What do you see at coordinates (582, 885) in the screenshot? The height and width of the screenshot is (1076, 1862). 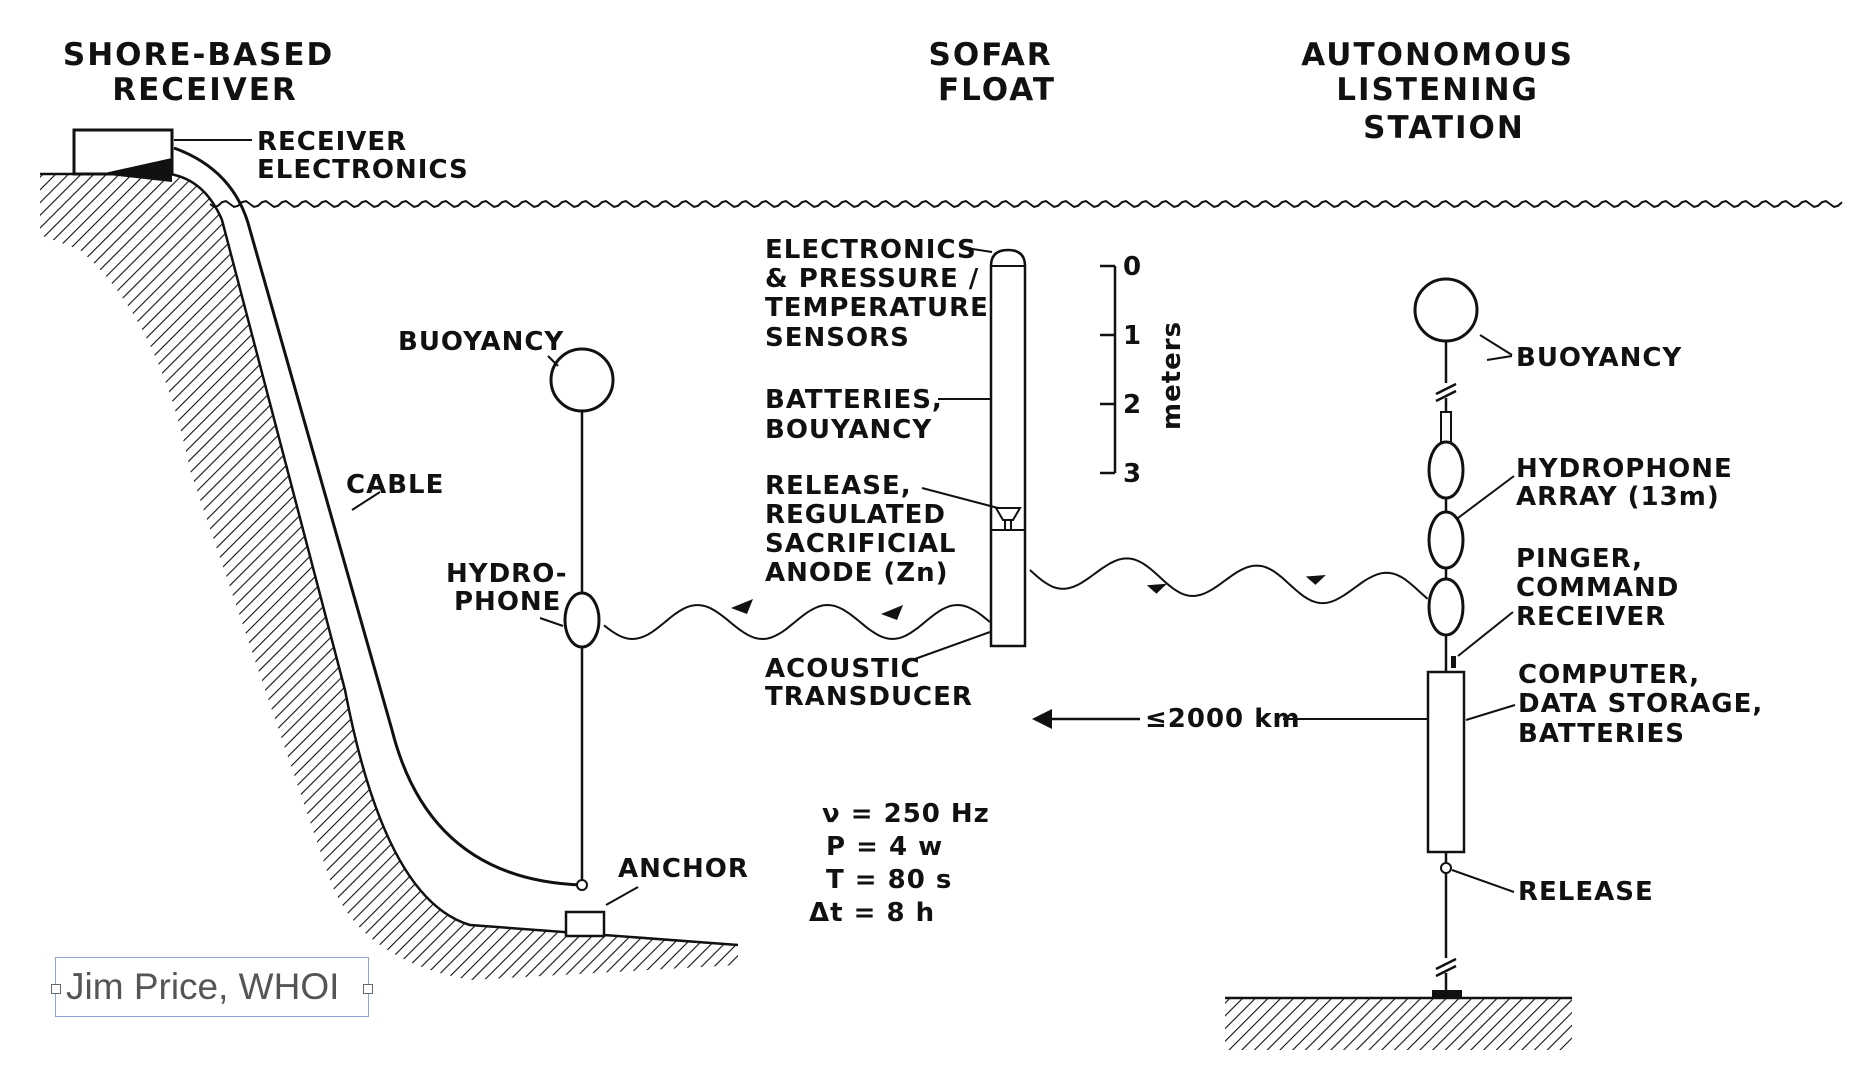 I see `release-left` at bounding box center [582, 885].